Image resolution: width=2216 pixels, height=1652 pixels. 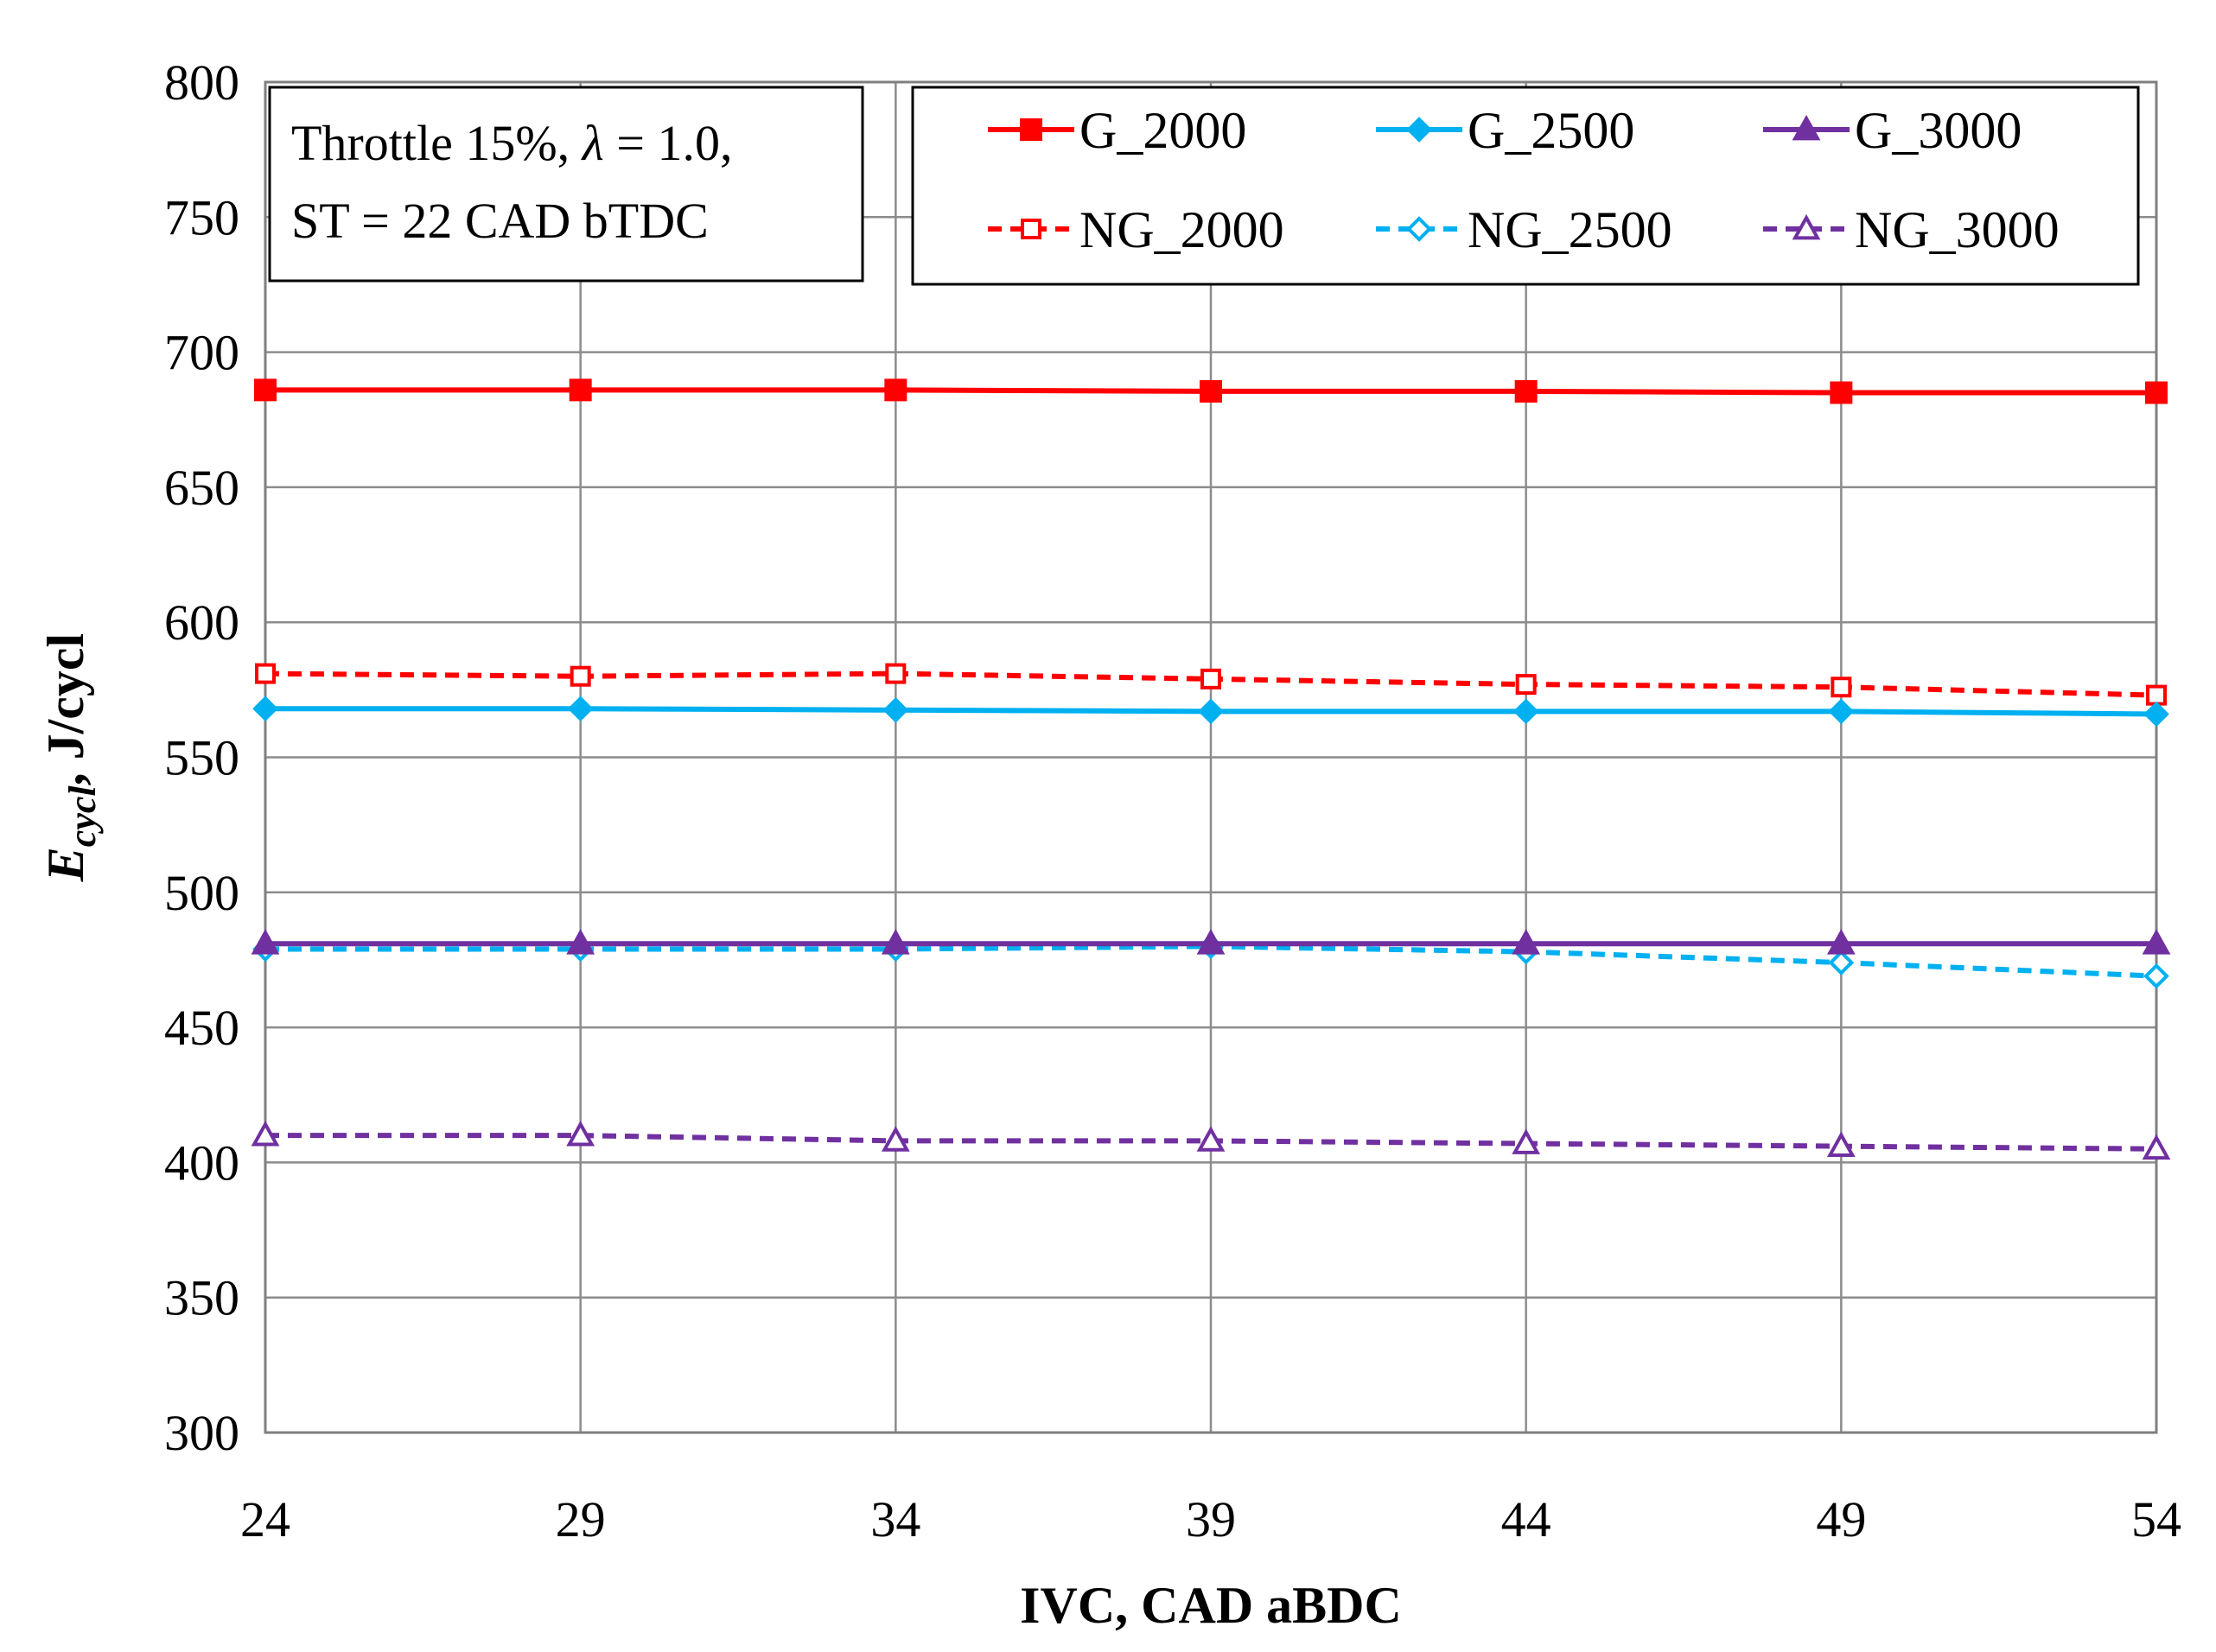 I want to click on legend-item-g-2000: G_2000, so click(x=1117, y=131).